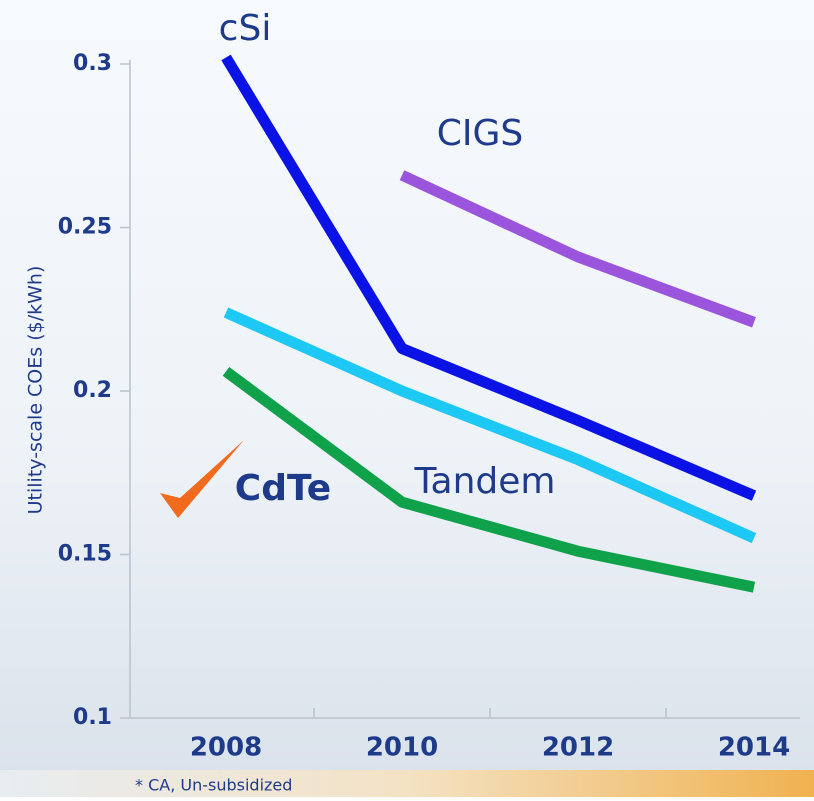  I want to click on y-tick-label: 0.25, so click(85, 227).